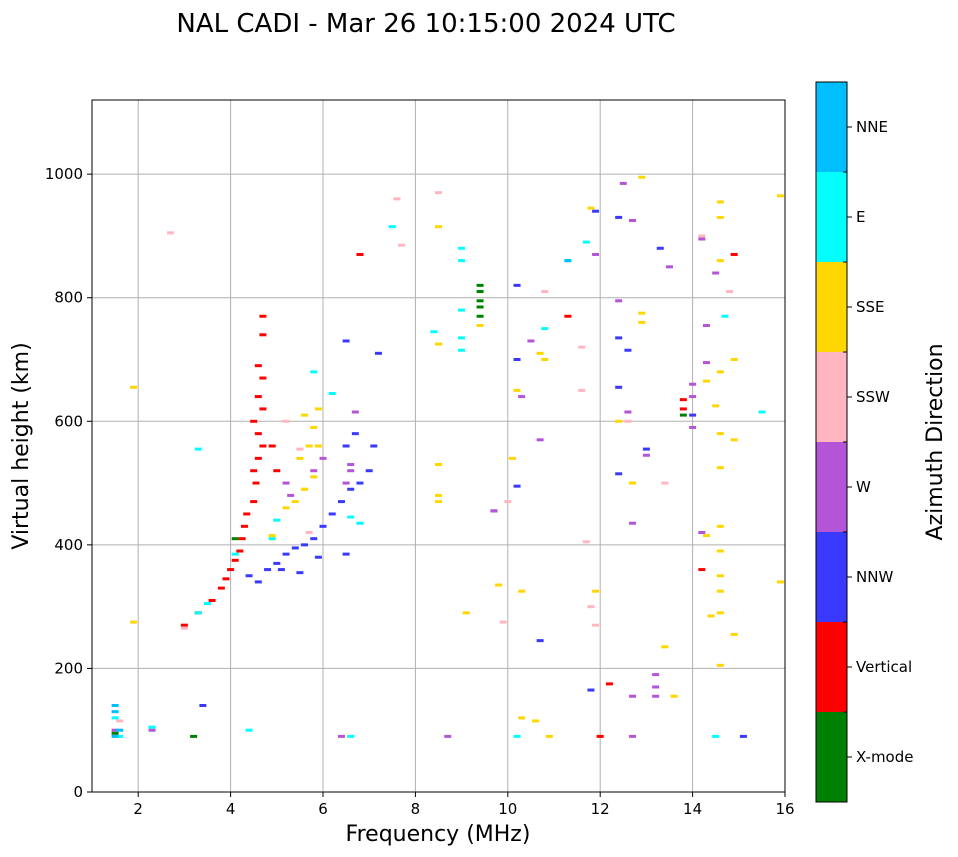 This screenshot has height=857, width=958. What do you see at coordinates (323, 809) in the screenshot?
I see `x-tick-label: 6` at bounding box center [323, 809].